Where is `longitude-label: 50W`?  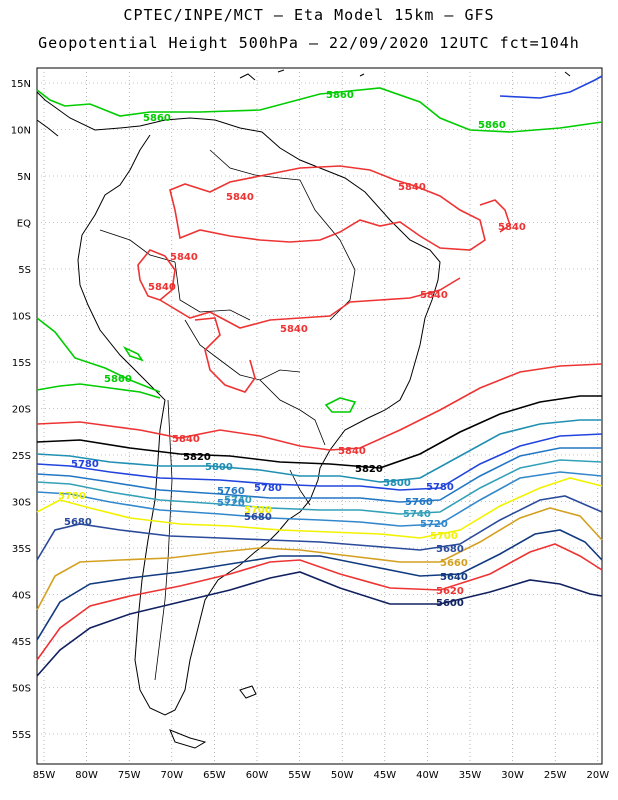
longitude-label: 50W is located at coordinates (342, 775).